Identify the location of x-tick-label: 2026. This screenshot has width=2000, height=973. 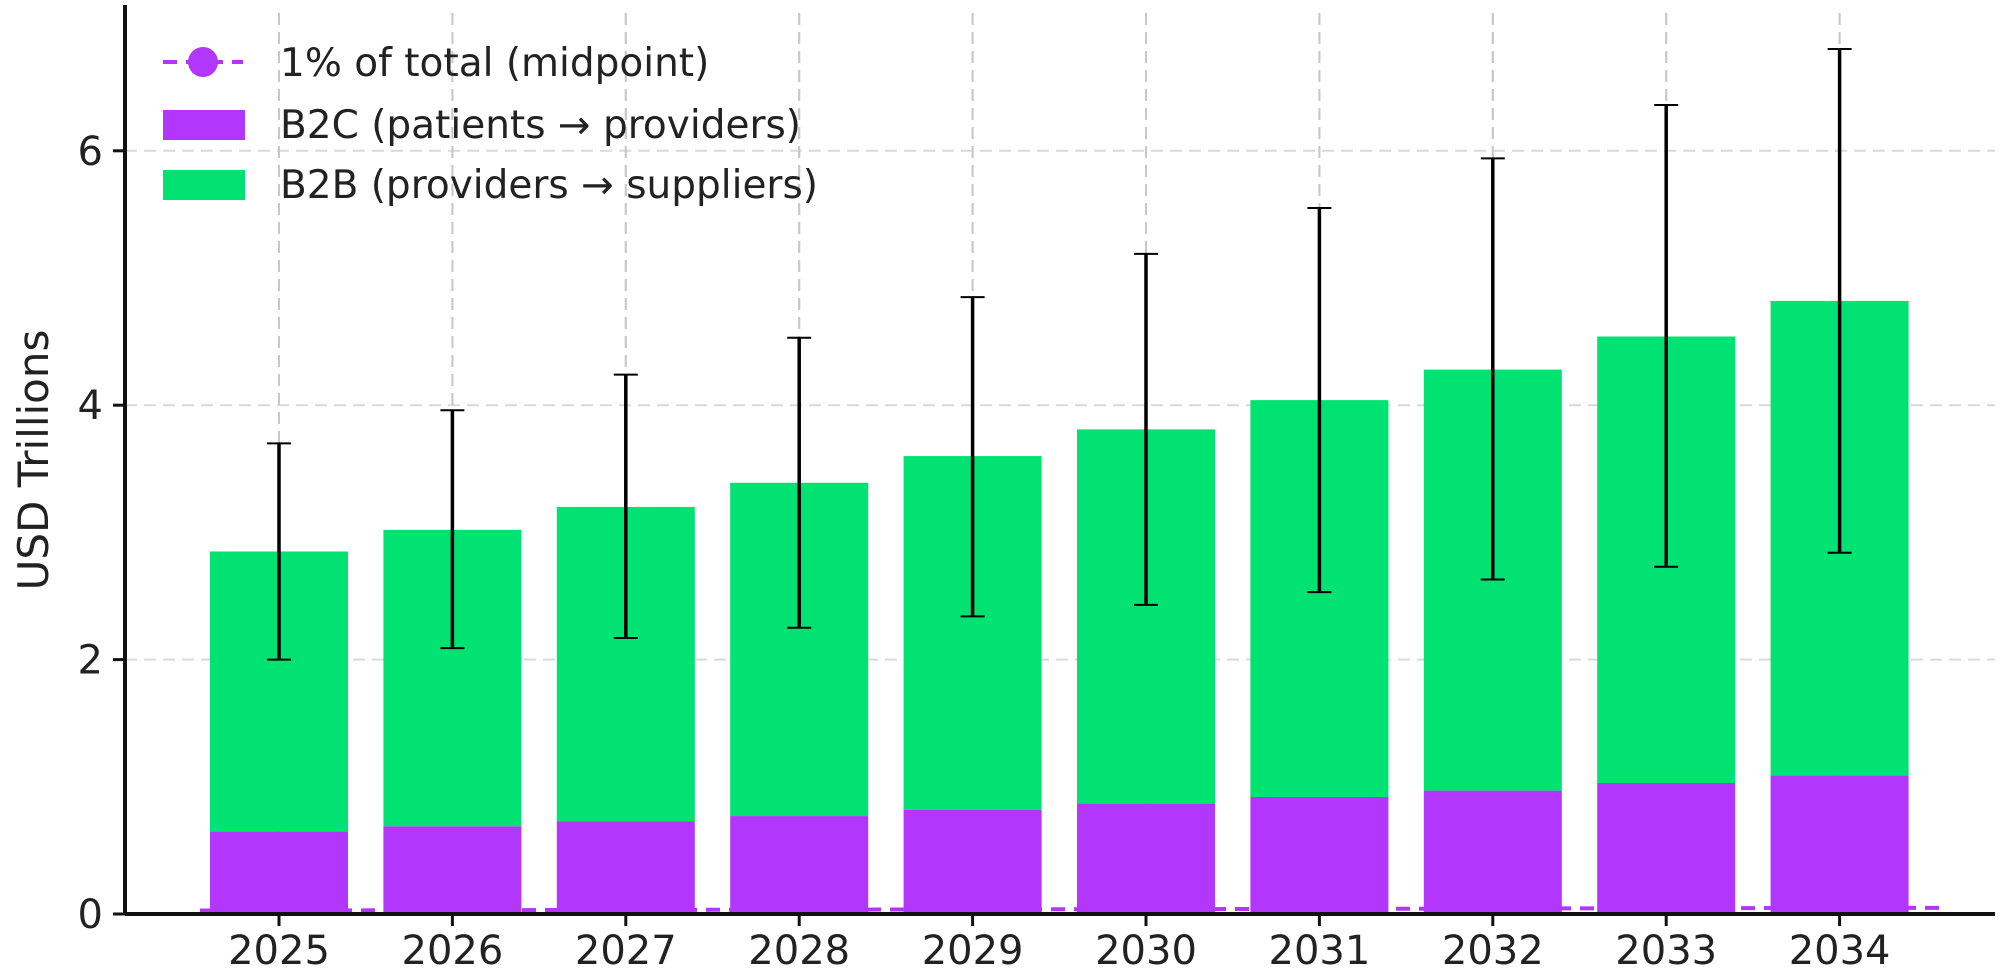
(453, 950).